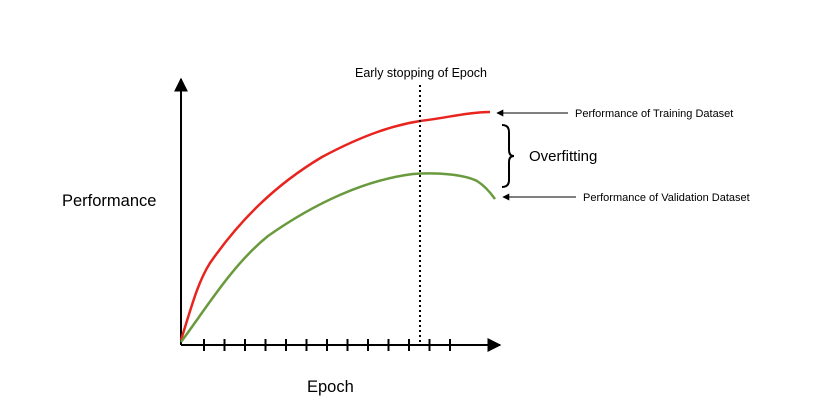  I want to click on x-axis-label: Epoch, so click(330, 387).